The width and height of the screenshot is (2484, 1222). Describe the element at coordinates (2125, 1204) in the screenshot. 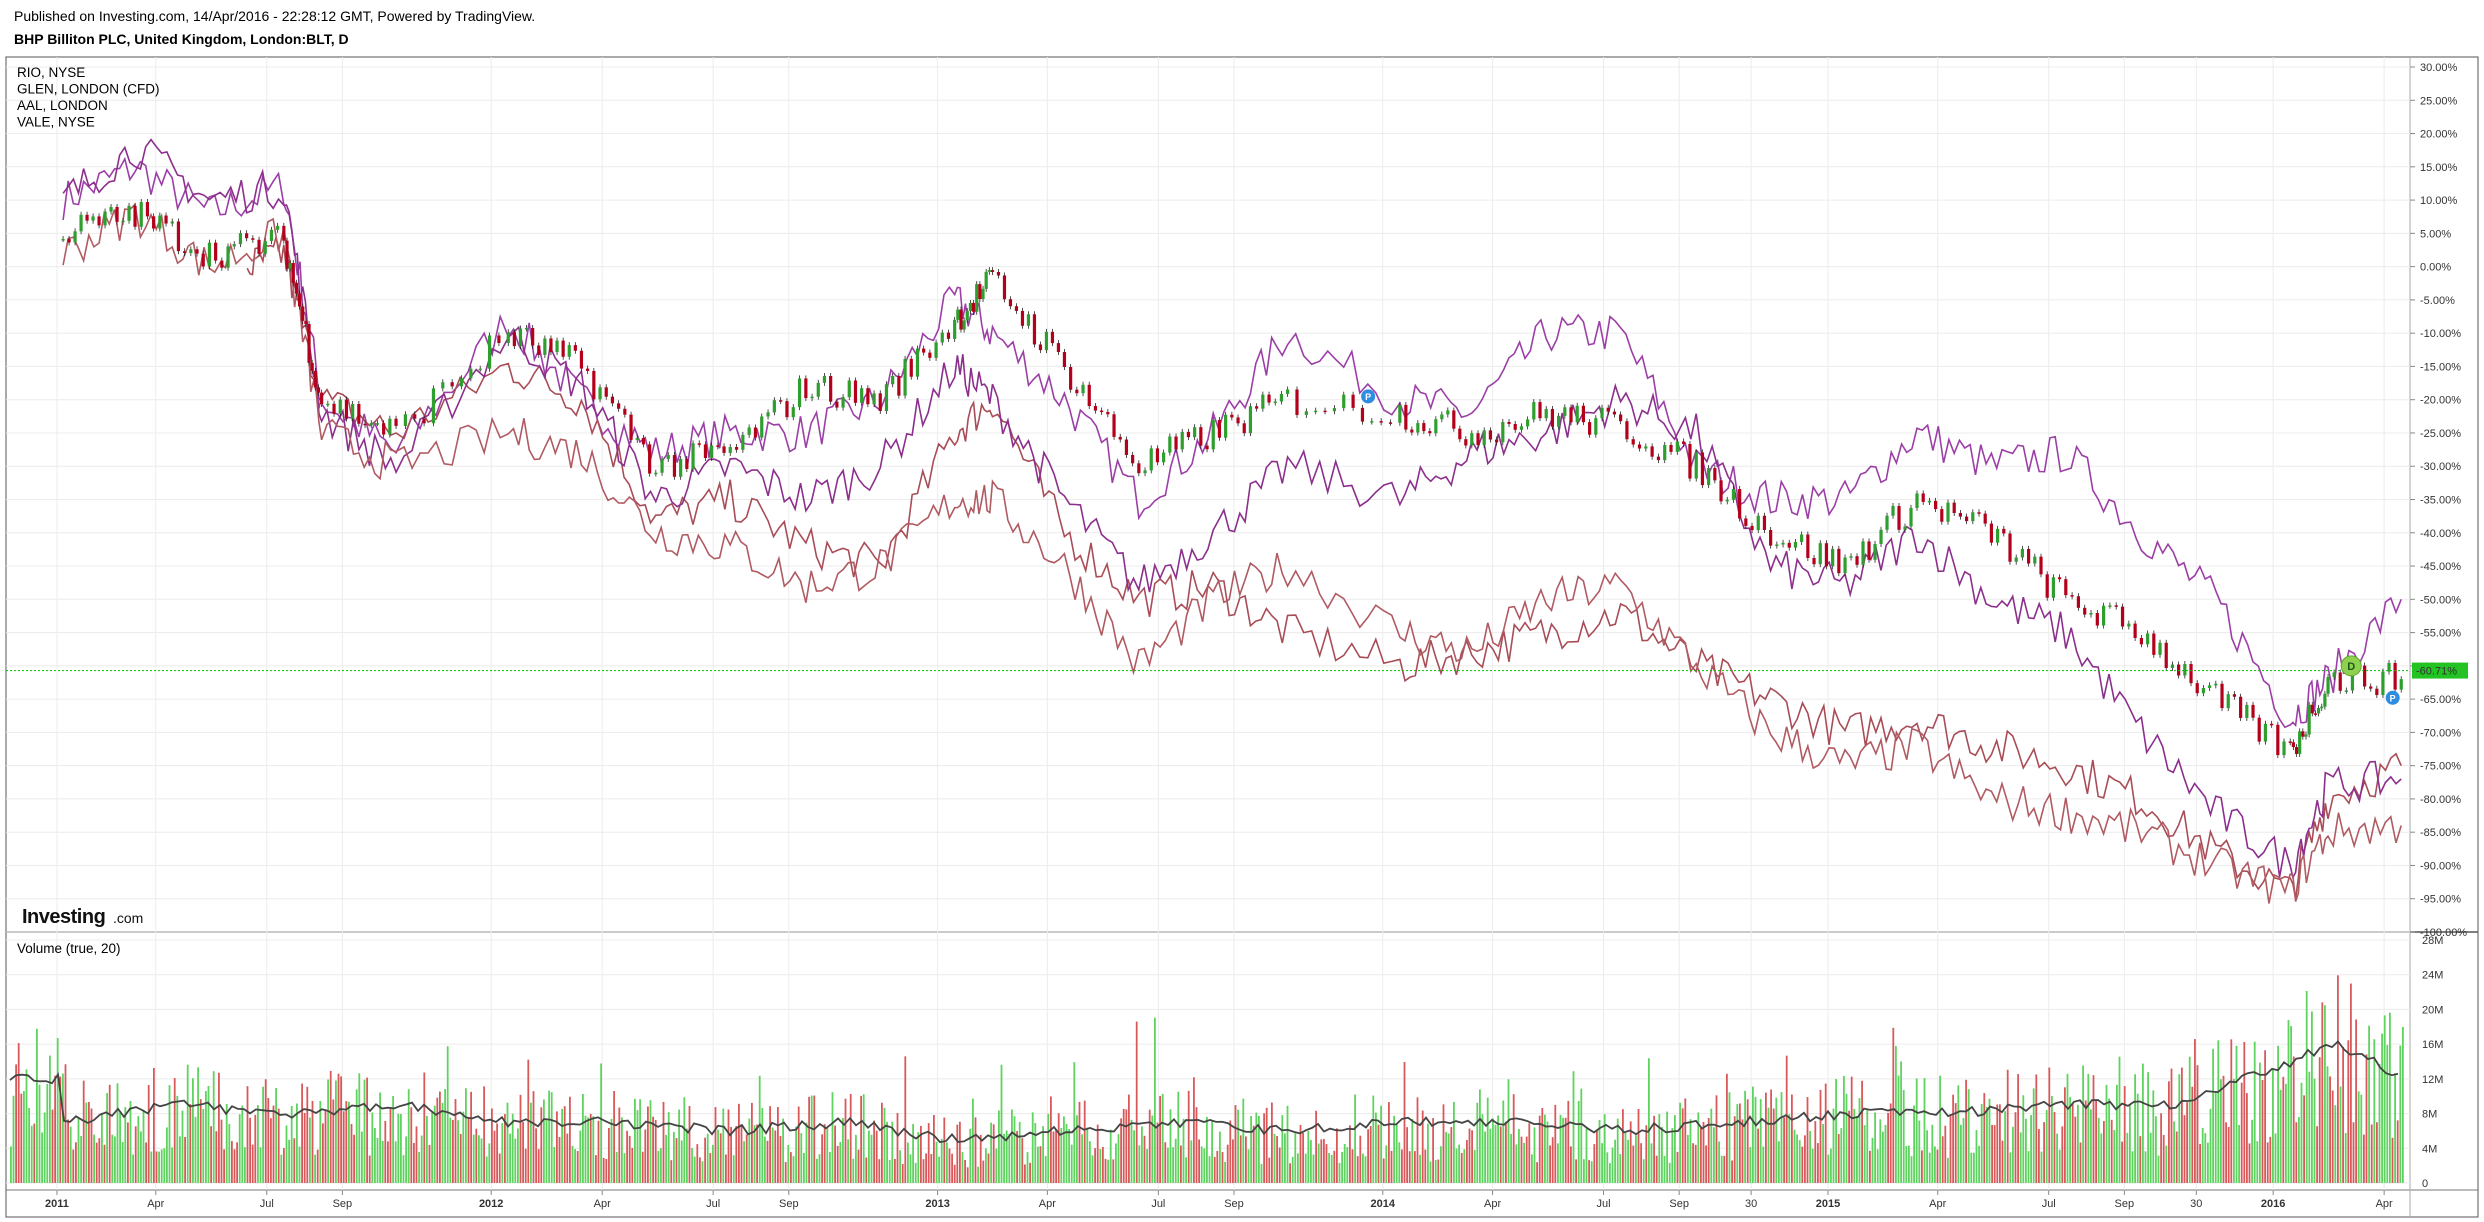

I see `x-tick-label: Sep` at that location.